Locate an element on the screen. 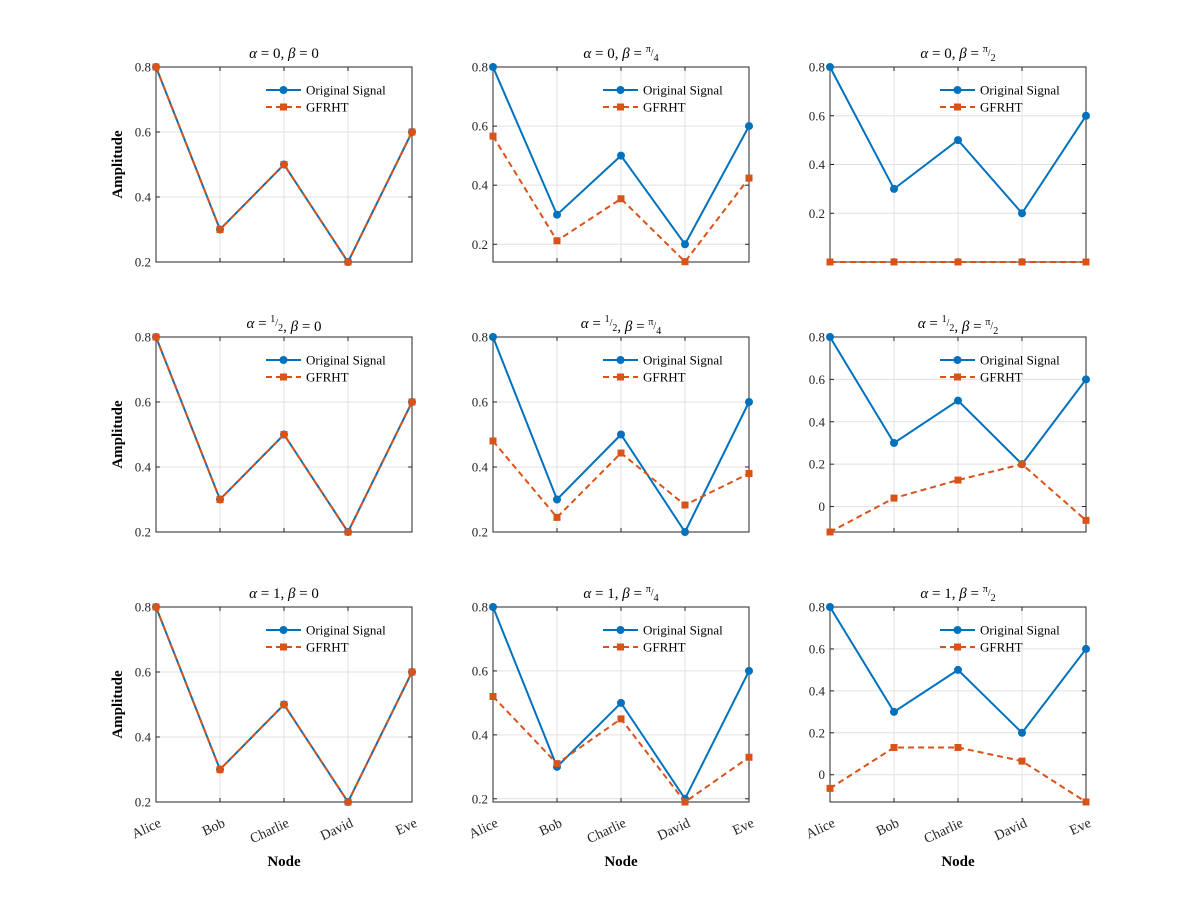 This screenshot has height=900, width=1200. panel-title: α = 0, β = π/2 is located at coordinates (957, 54).